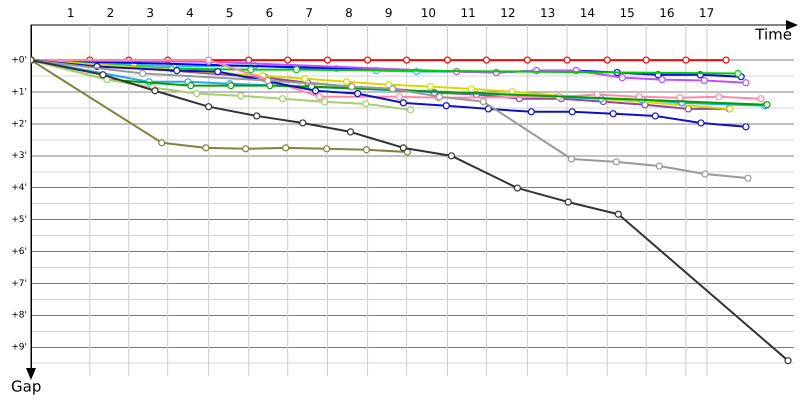 The image size is (800, 400). What do you see at coordinates (587, 13) in the screenshot?
I see `x-tick-label: 14` at bounding box center [587, 13].